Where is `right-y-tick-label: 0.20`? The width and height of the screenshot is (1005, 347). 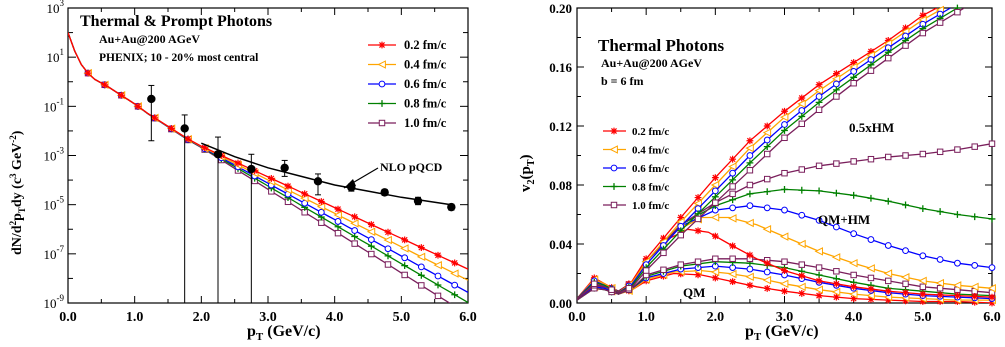 right-y-tick-label: 0.20 is located at coordinates (560, 8).